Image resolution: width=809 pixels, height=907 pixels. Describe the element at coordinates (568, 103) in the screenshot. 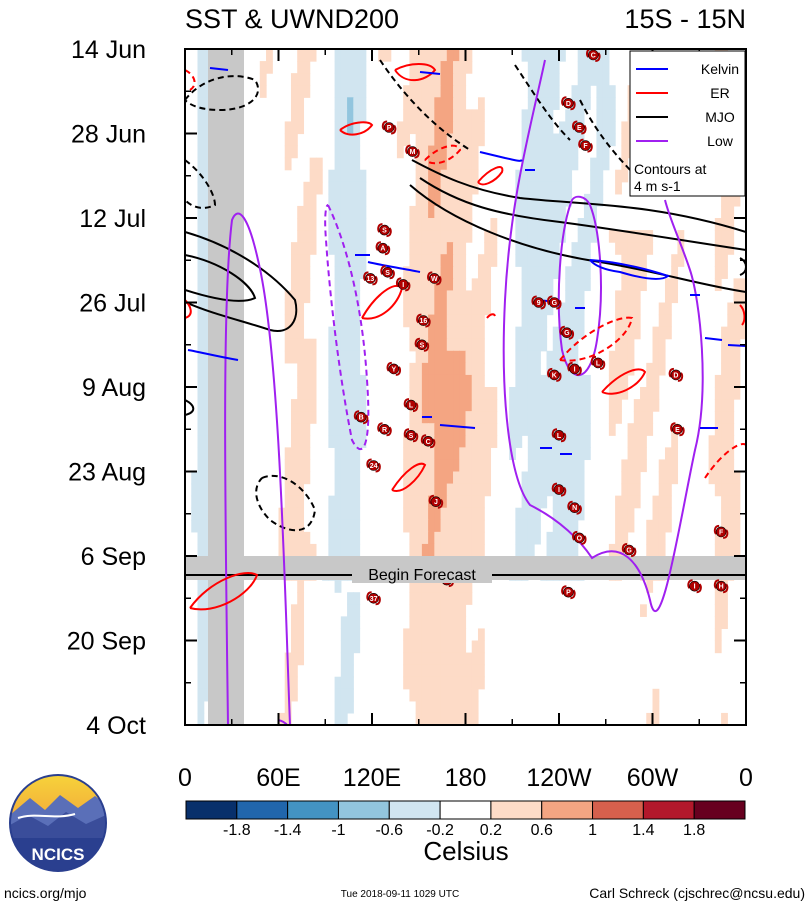

I see `storm-marker: D` at that location.